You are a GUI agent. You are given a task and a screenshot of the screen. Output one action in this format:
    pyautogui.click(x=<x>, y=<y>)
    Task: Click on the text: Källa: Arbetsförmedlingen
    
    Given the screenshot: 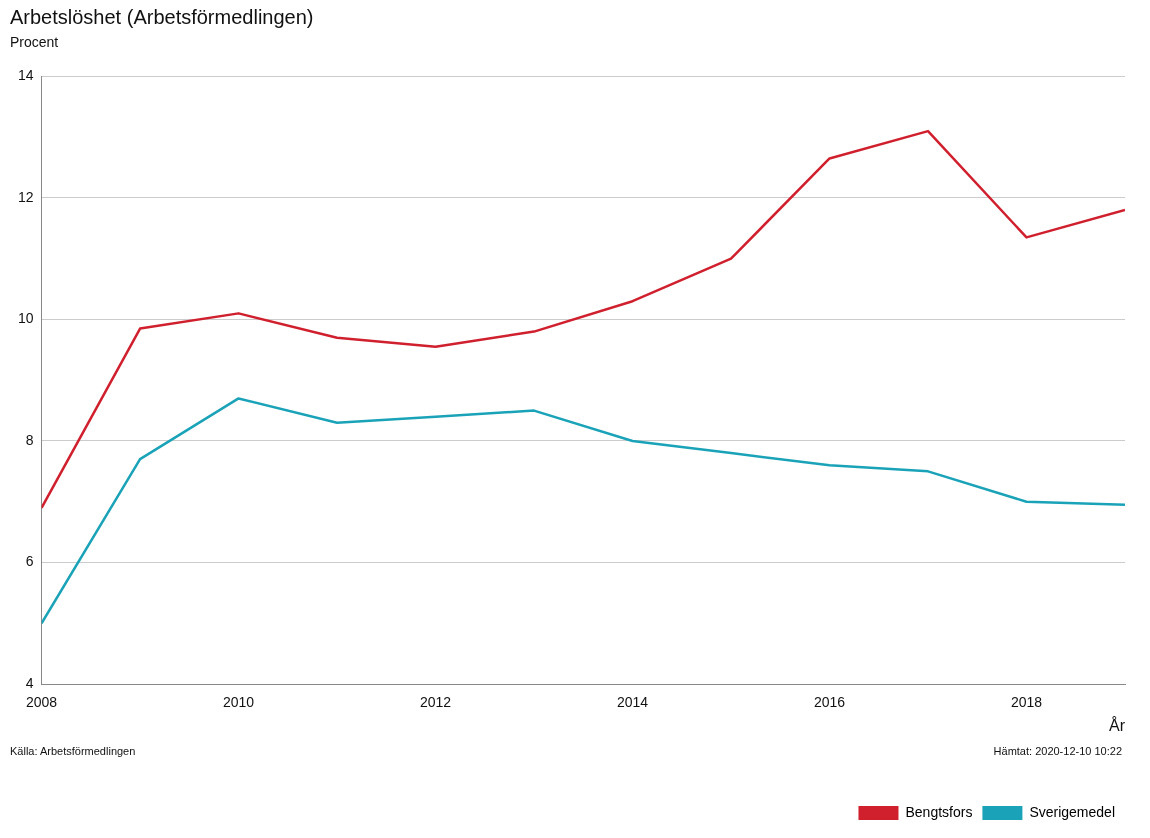 What is the action you would take?
    pyautogui.click(x=73, y=751)
    